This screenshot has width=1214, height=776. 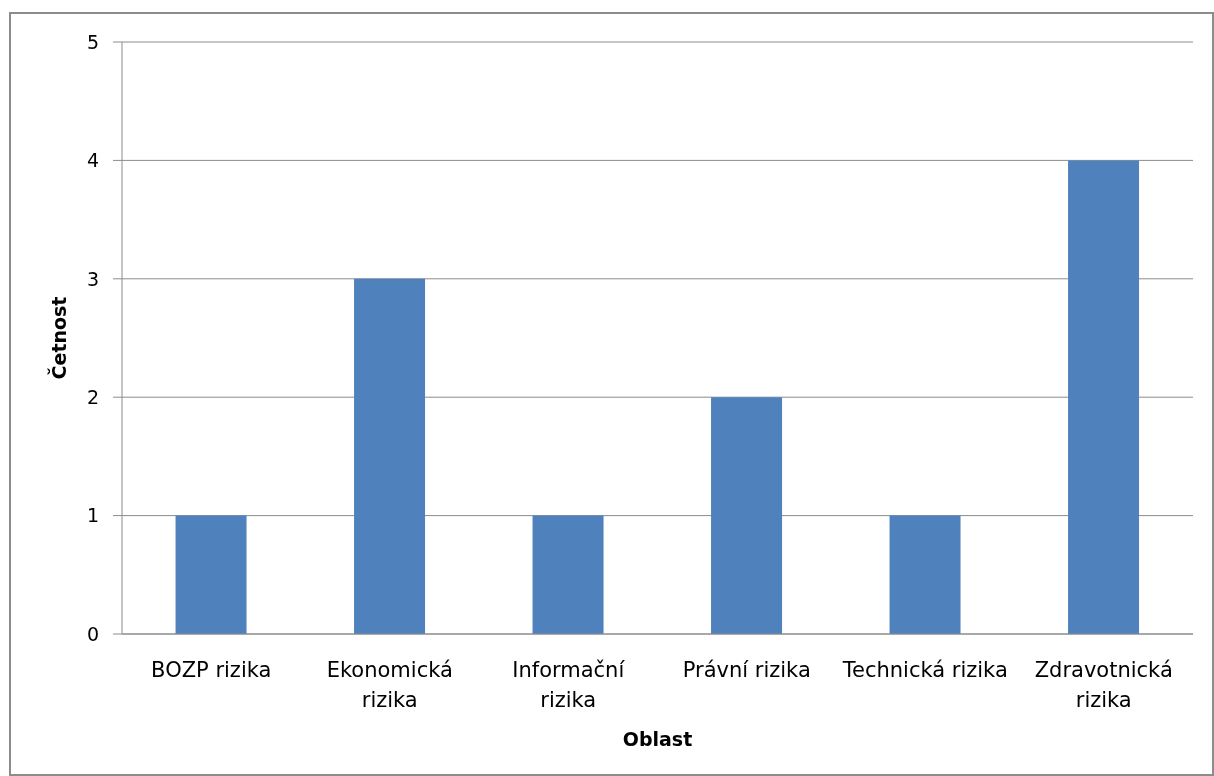 I want to click on y-tick-label: 3, so click(x=92, y=278).